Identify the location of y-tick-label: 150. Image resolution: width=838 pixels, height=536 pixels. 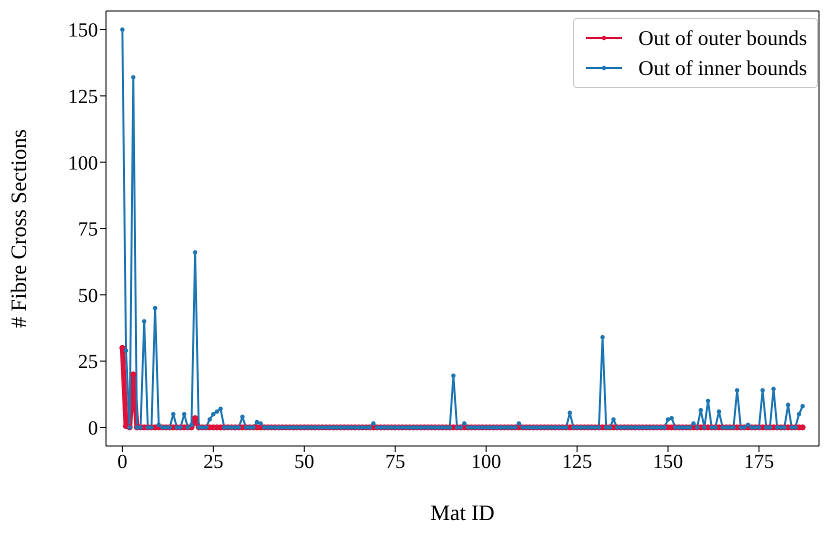
(83, 31).